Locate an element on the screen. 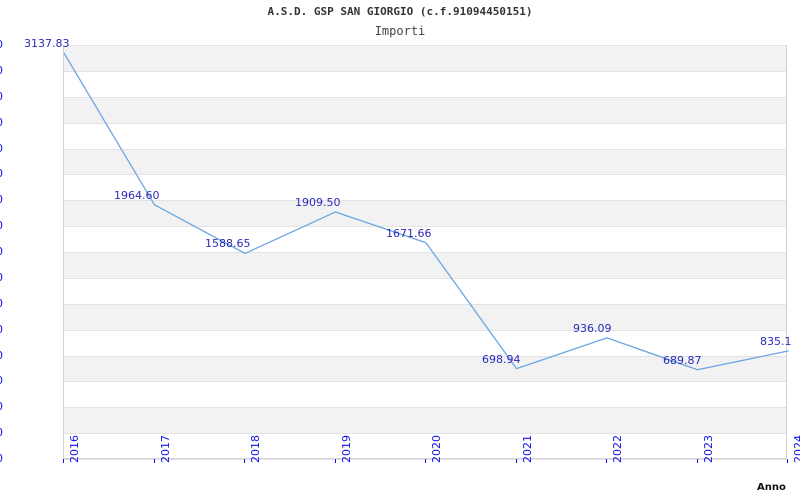 The width and height of the screenshot is (800, 500). data-point-label: 835.1 is located at coordinates (776, 341).